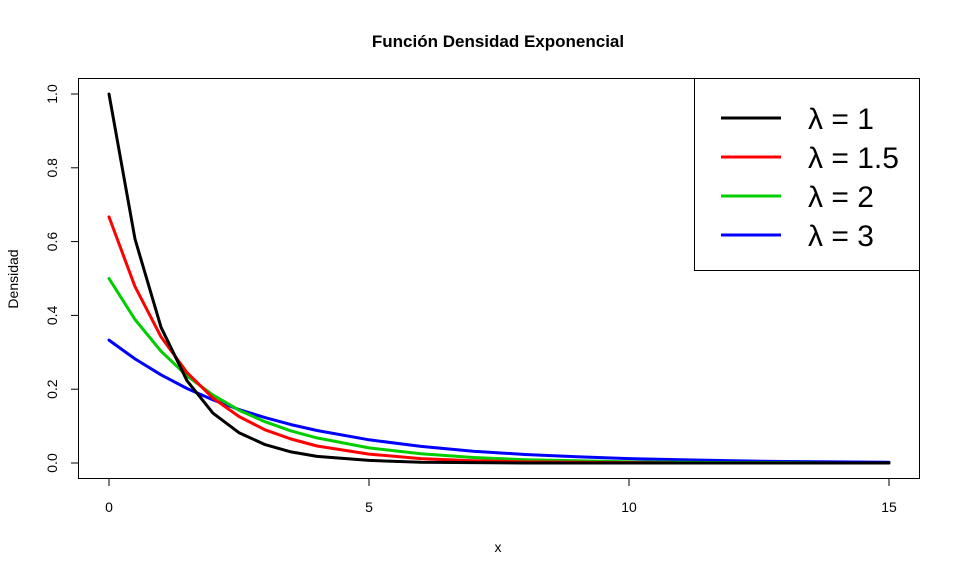 Image resolution: width=960 pixels, height=576 pixels. Describe the element at coordinates (501, 496) in the screenshot. I see `x-axis: 0 5 10 15` at that location.